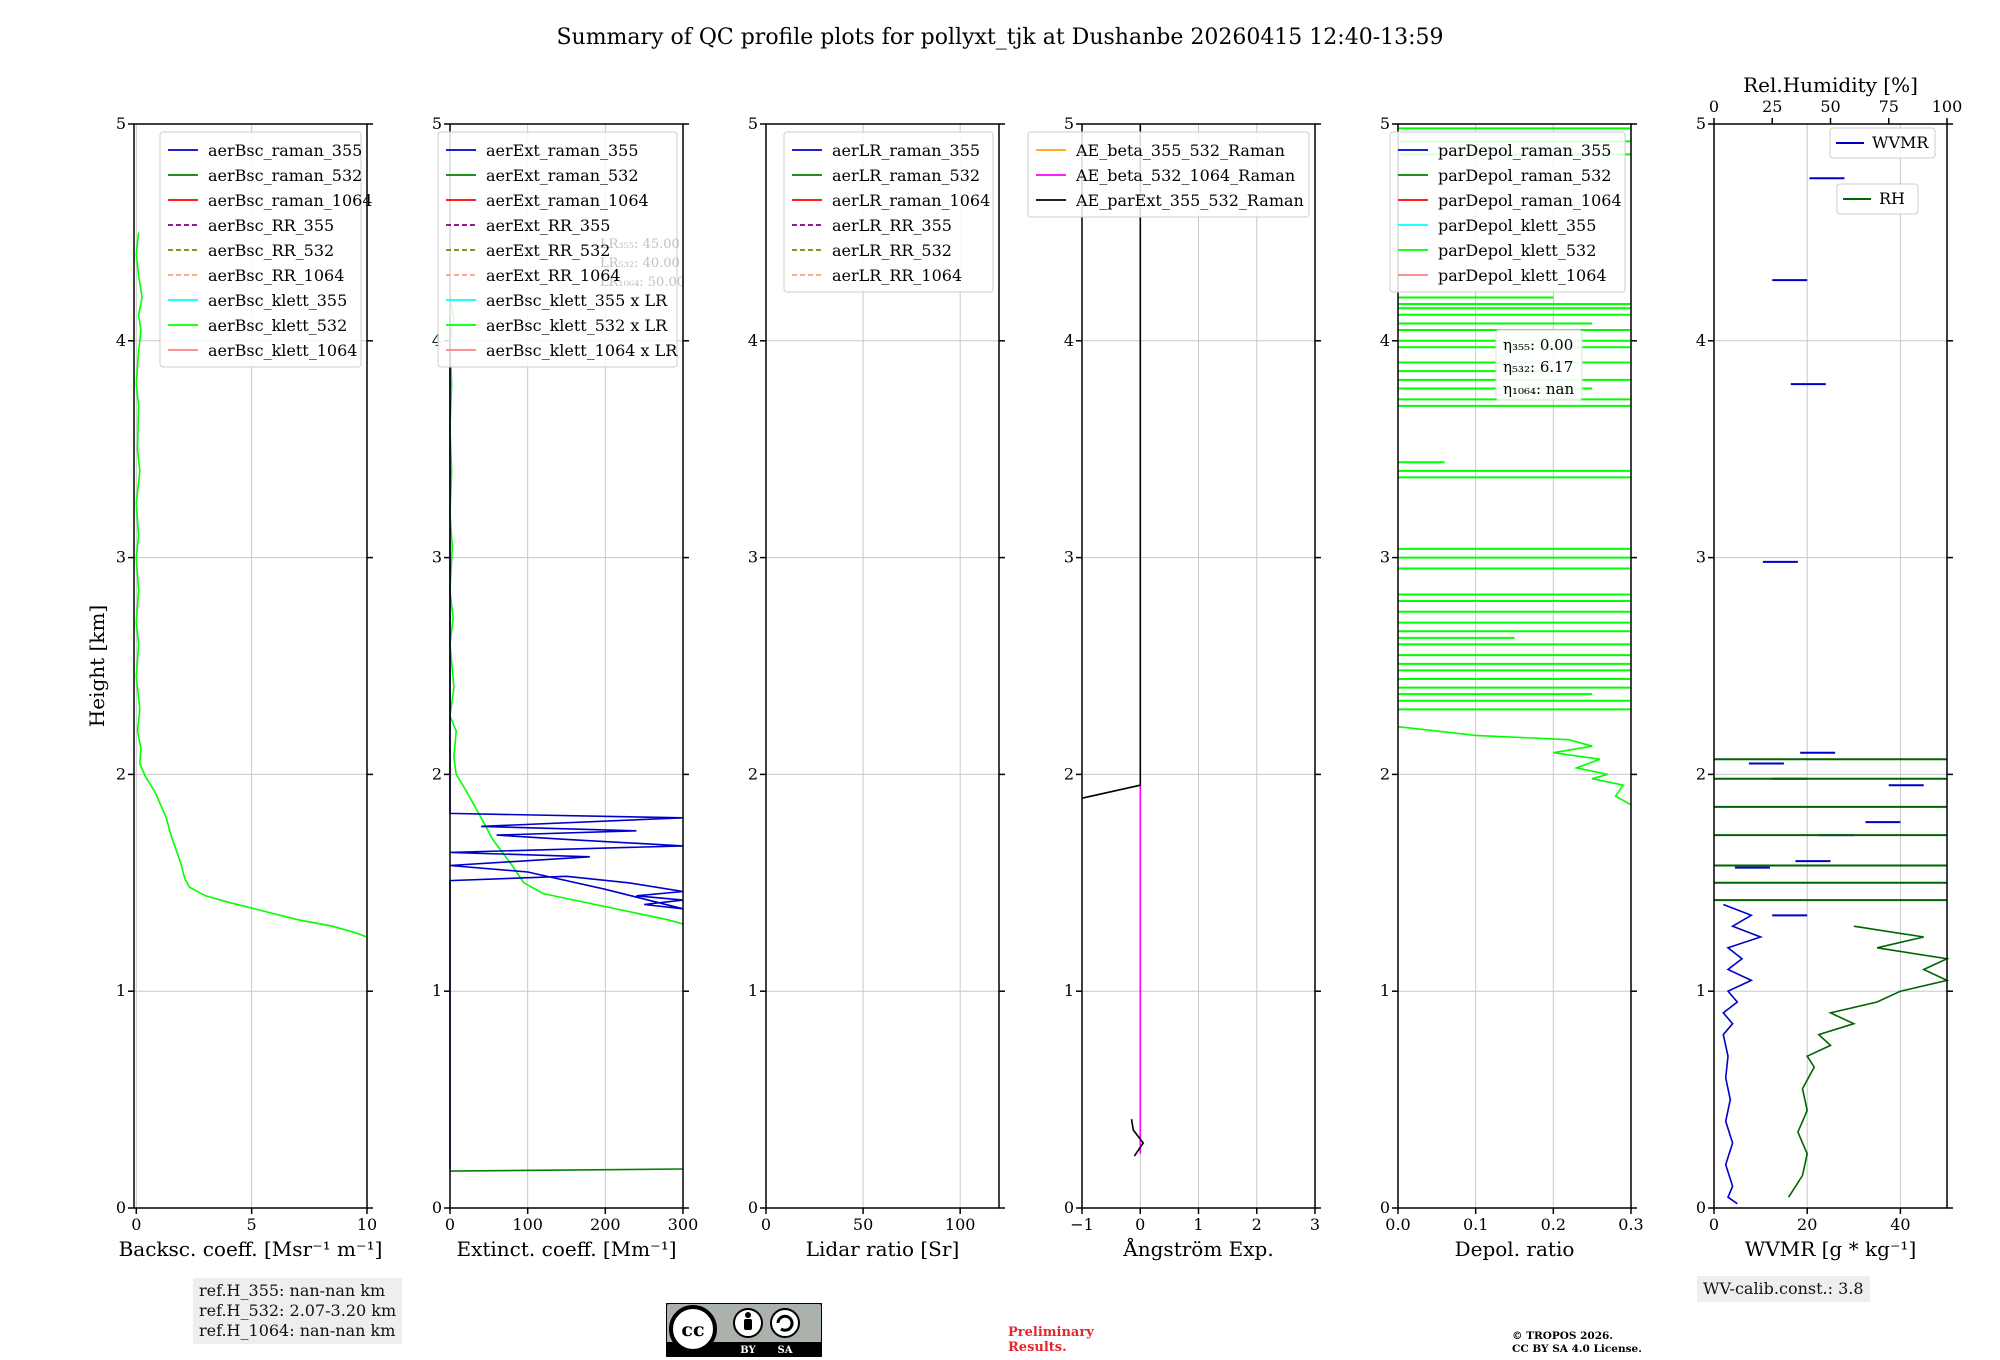 The height and width of the screenshot is (1360, 2000). What do you see at coordinates (1630, 1224) in the screenshot?
I see `x-tick-label: 0.3` at bounding box center [1630, 1224].